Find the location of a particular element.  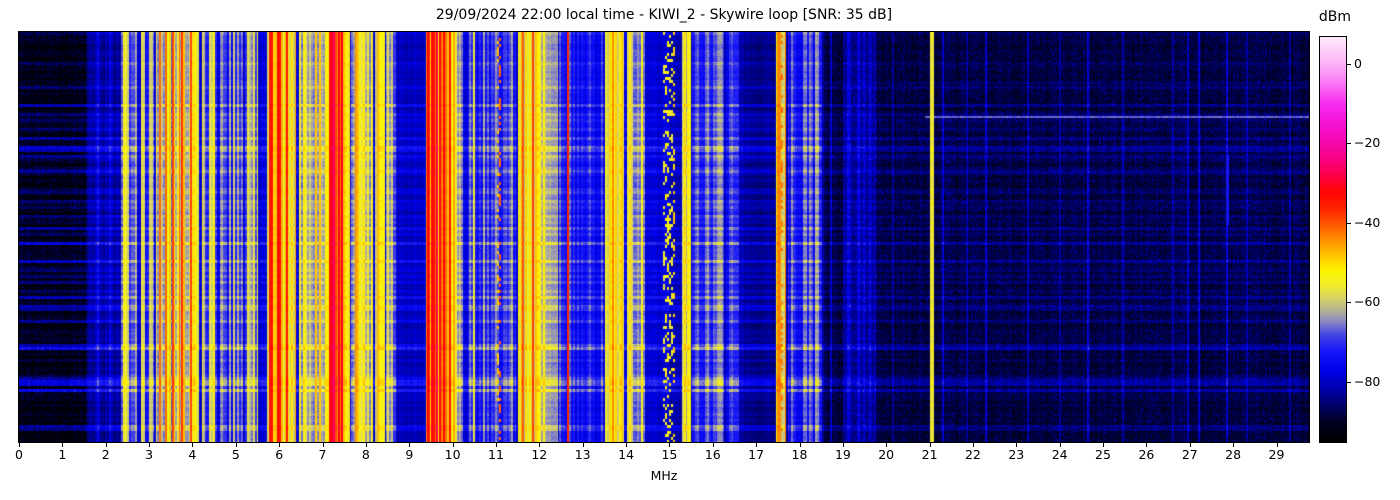

x-tick-label: 28 is located at coordinates (1233, 454).